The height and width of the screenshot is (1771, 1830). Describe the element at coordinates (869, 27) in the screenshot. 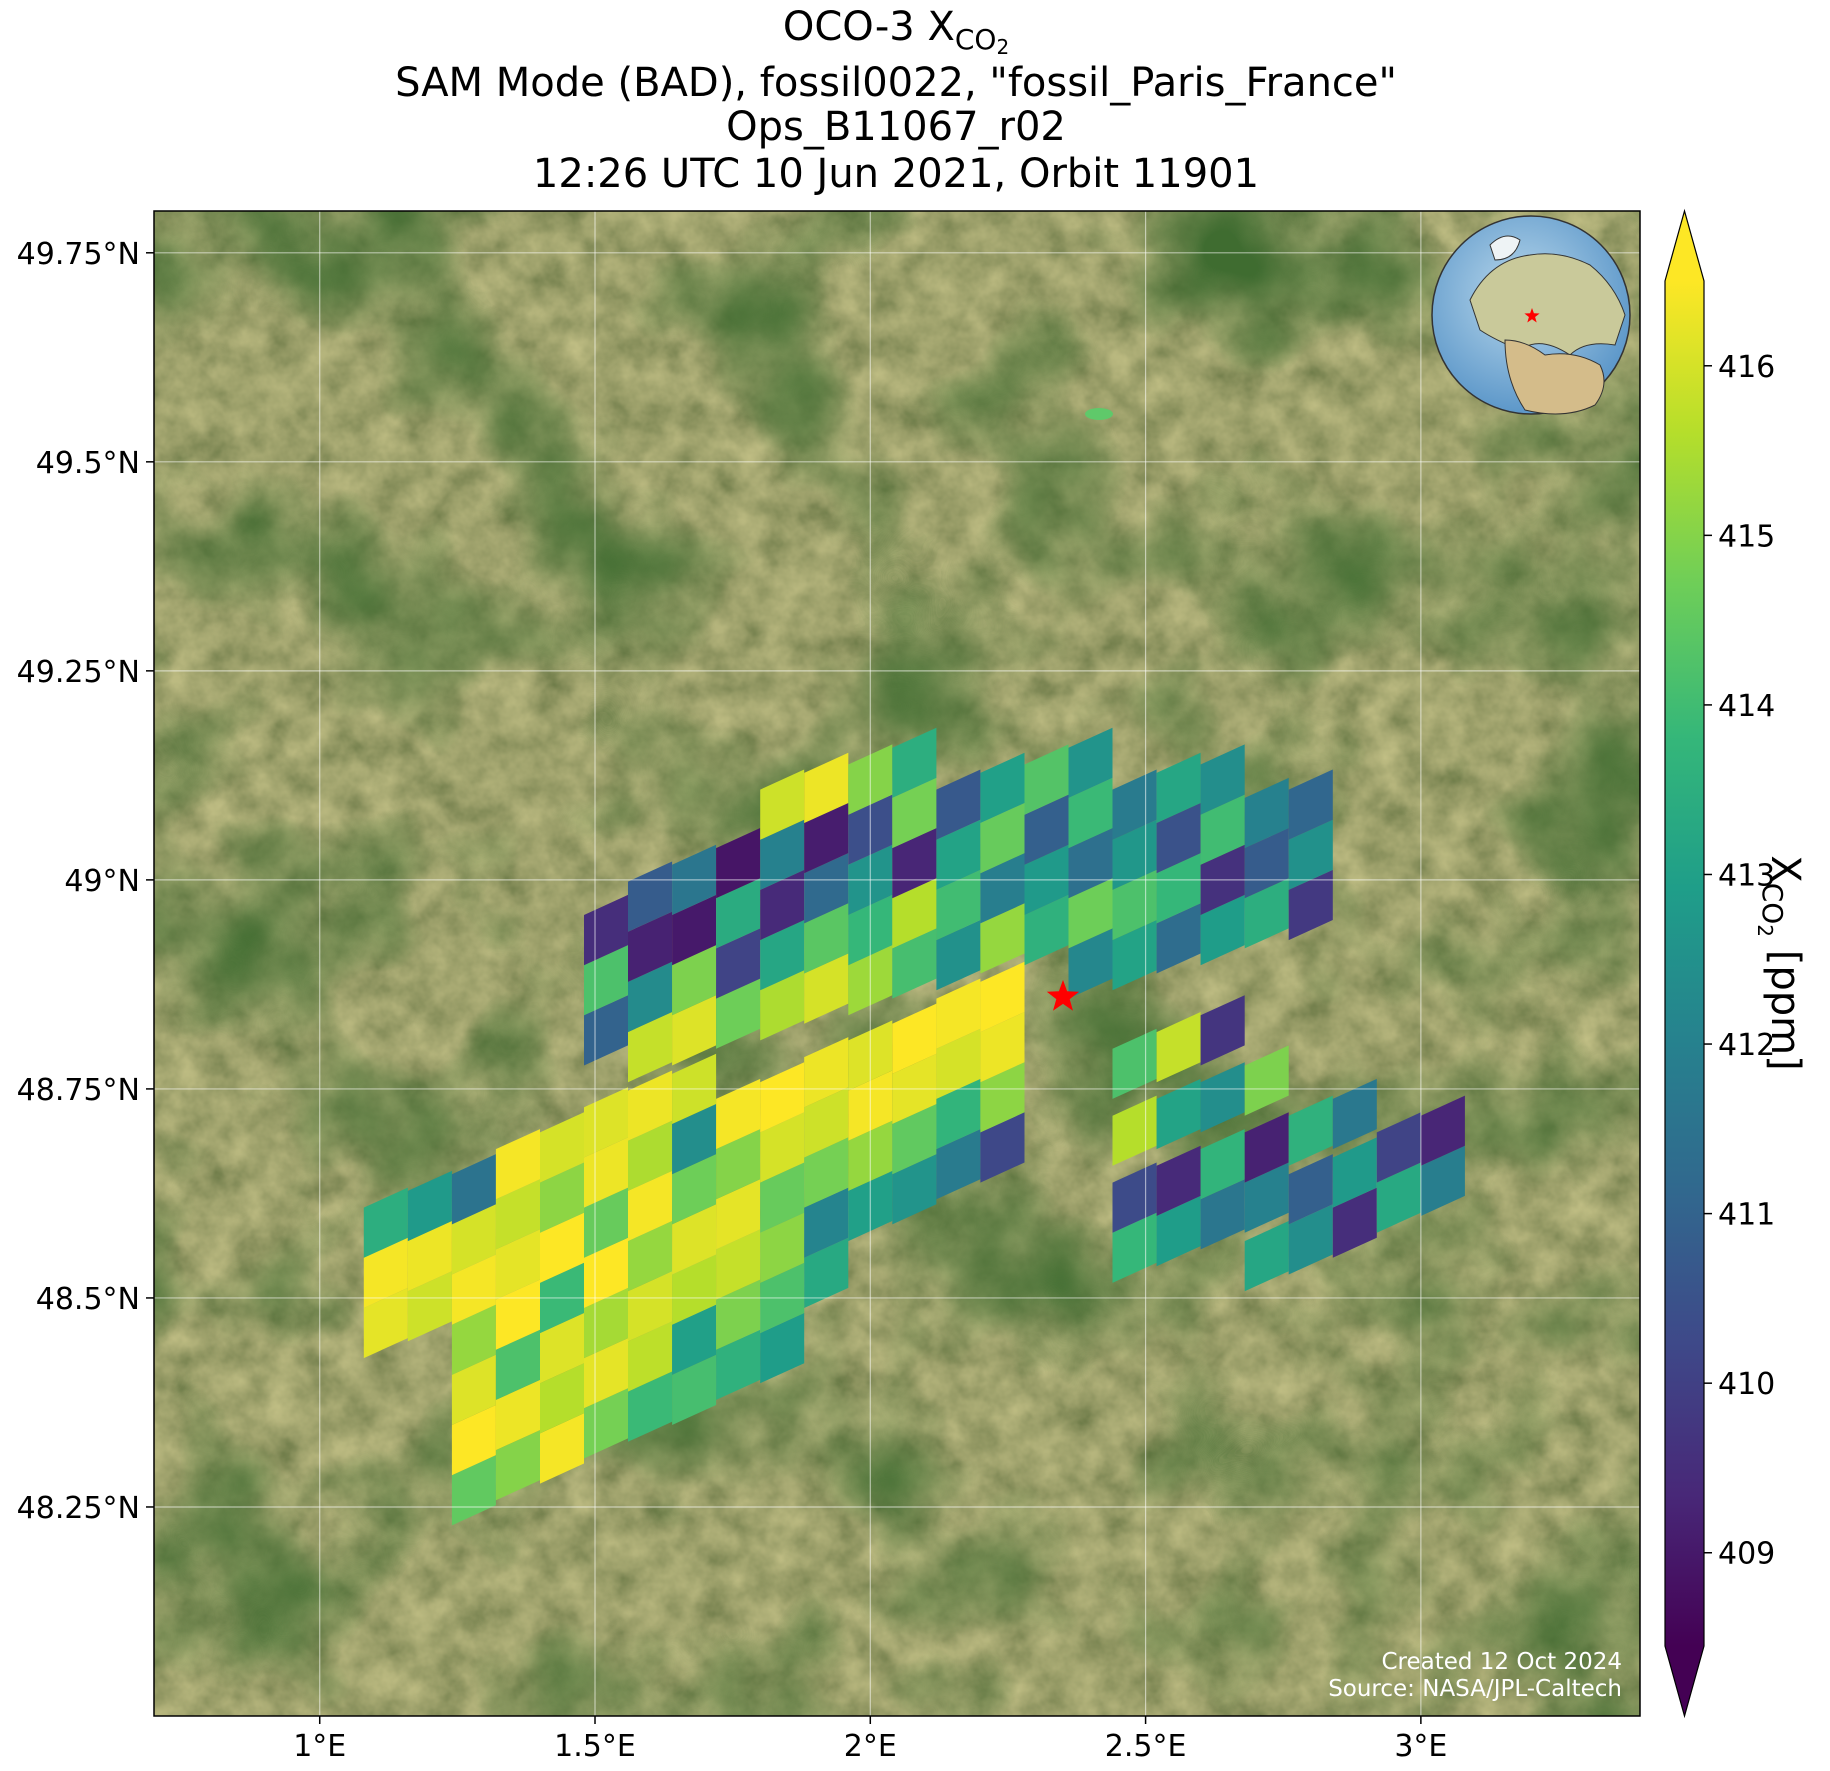

I see `title-text: OCO-3 X` at that location.